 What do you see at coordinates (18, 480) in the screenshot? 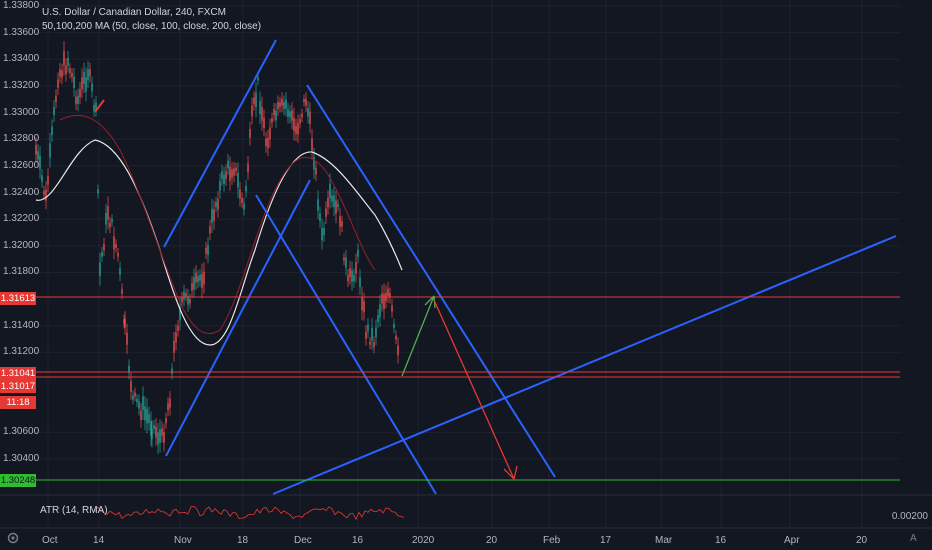
I see `price-badge: 1.30248` at bounding box center [18, 480].